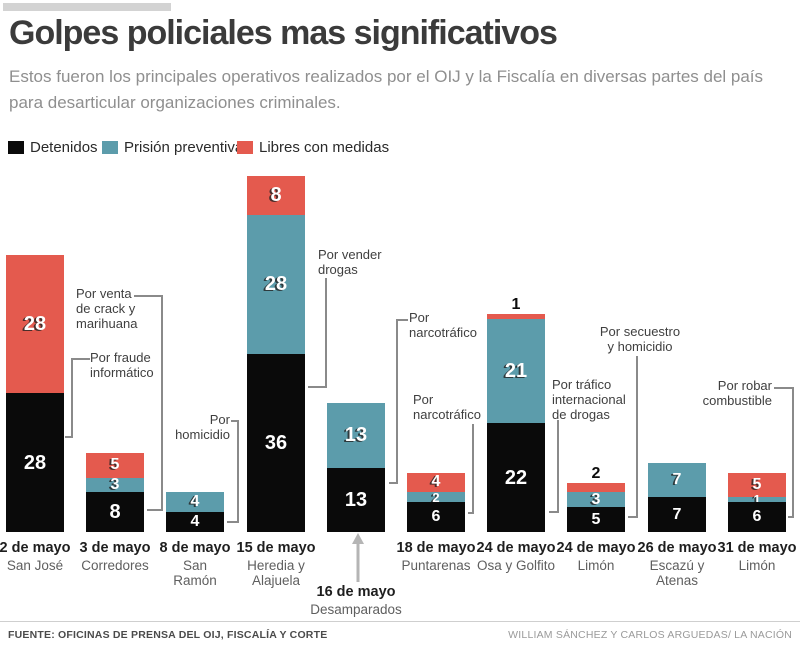  I want to click on bar-segment-detenidos: 5, so click(596, 519).